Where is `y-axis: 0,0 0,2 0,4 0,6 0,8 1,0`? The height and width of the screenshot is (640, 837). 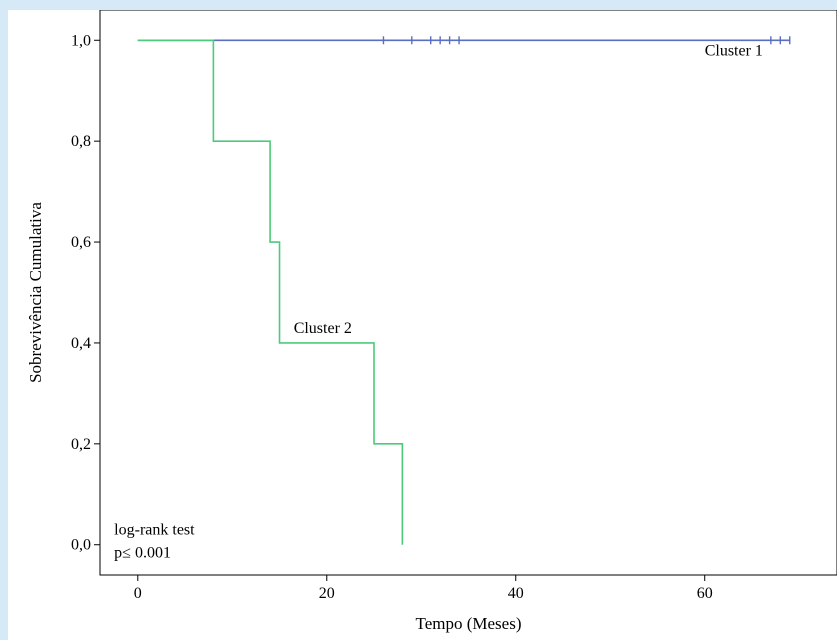
y-axis: 0,0 0,2 0,4 0,6 0,8 1,0 is located at coordinates (85, 293).